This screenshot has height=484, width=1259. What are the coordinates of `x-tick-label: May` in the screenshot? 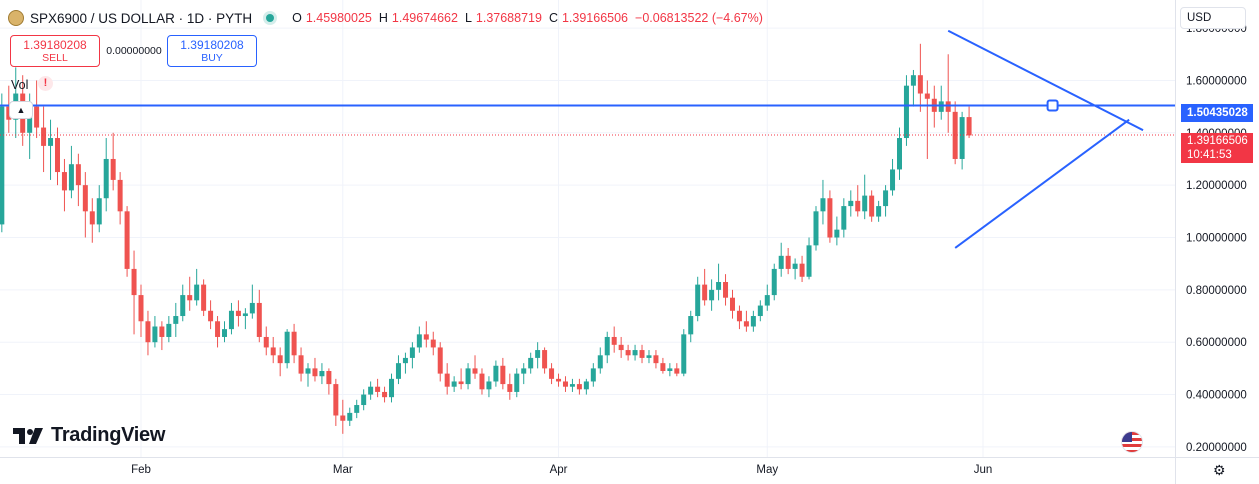 It's located at (767, 470).